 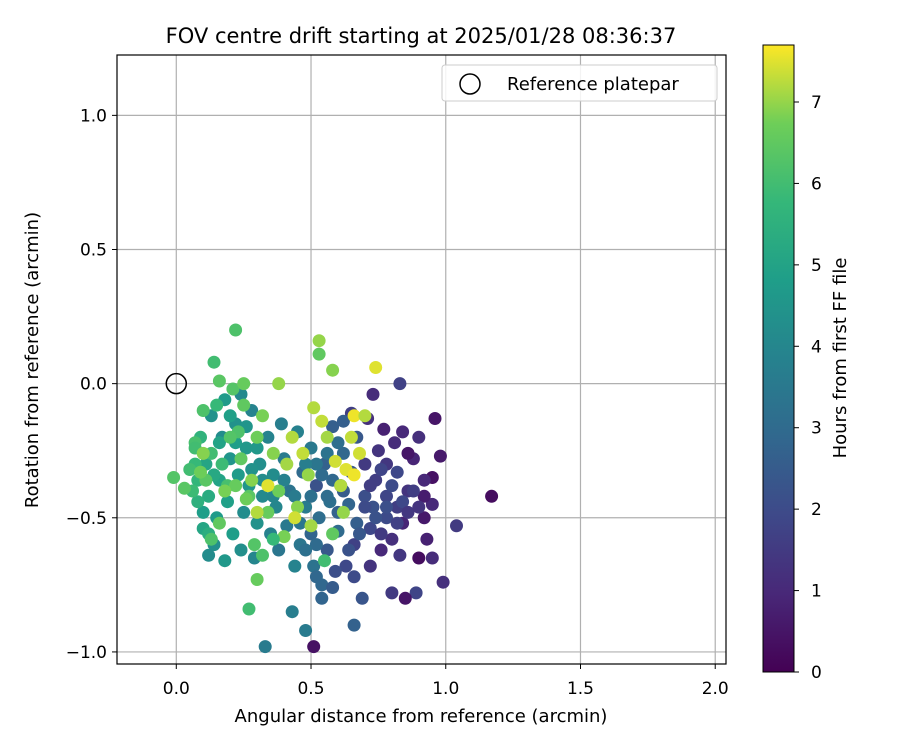 What do you see at coordinates (580, 689) in the screenshot?
I see `x-tick-label: 1.5` at bounding box center [580, 689].